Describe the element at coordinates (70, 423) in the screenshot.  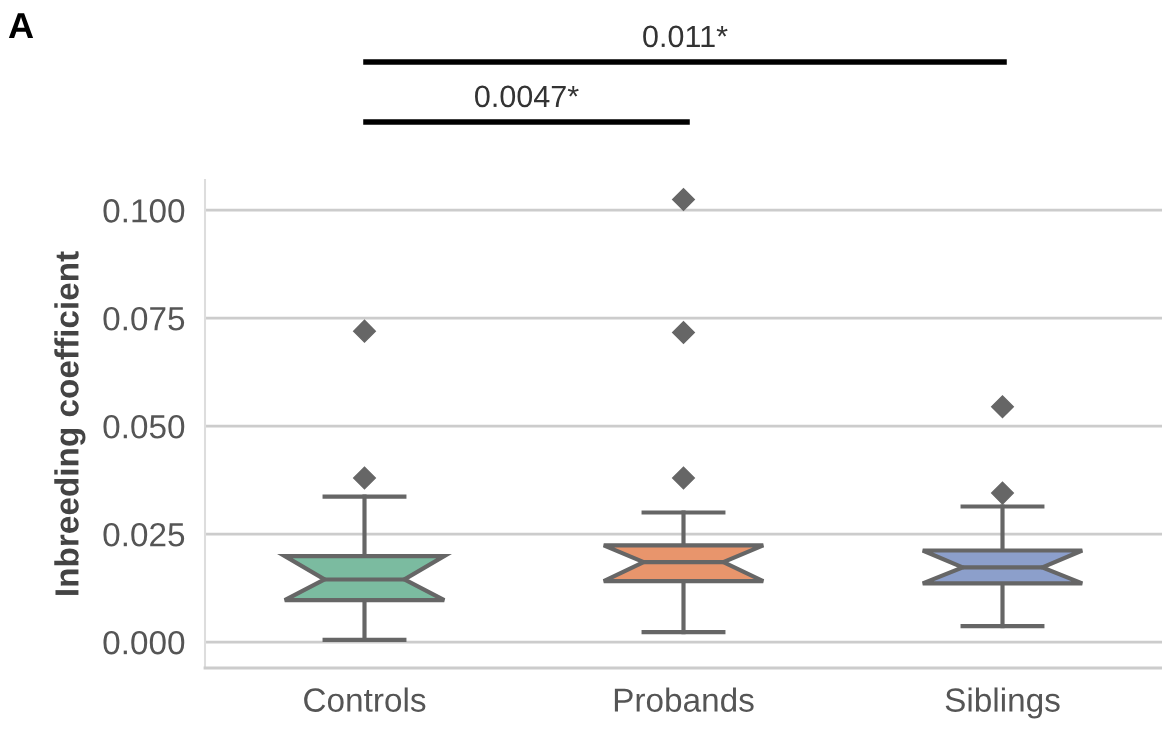
I see `y-axis-title: Inbreeding coefficient` at that location.